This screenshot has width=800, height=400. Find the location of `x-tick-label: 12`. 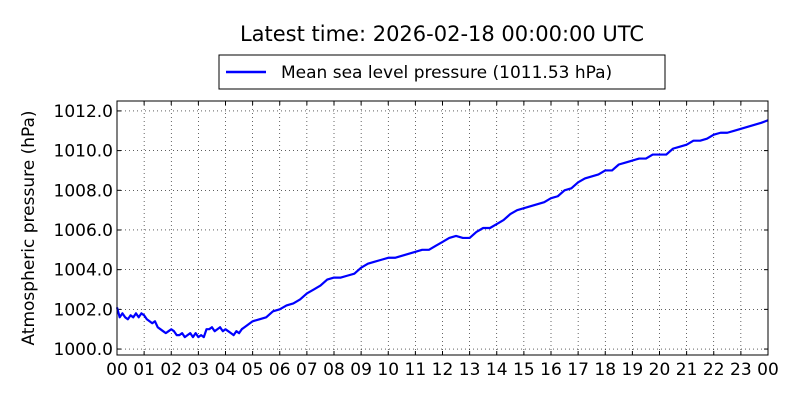

x-tick-label: 12 is located at coordinates (443, 370).